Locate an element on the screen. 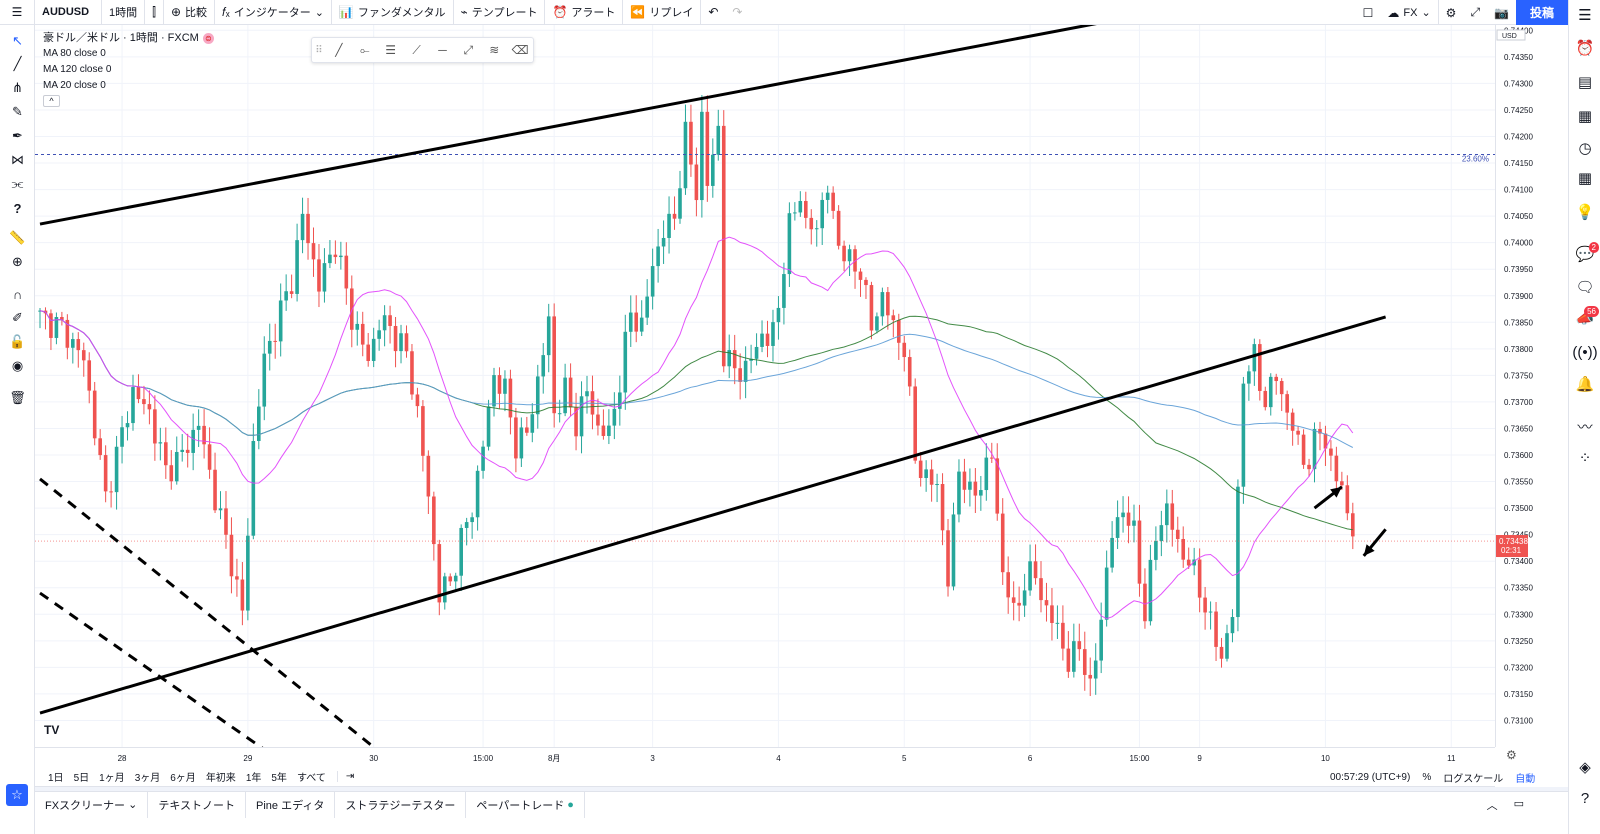 Image resolution: width=1600 pixels, height=834 pixels. favorites-button: ☆ is located at coordinates (17, 795).